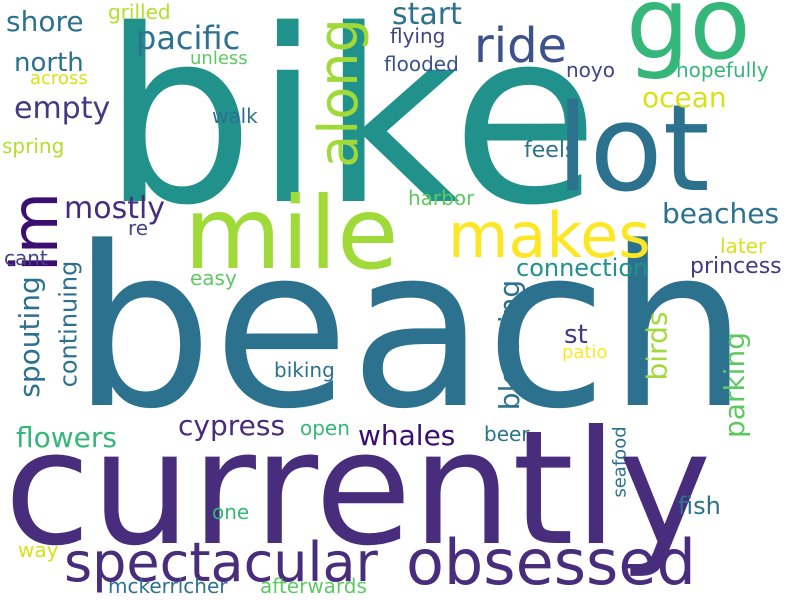  What do you see at coordinates (743, 246) in the screenshot?
I see `word-later: later` at bounding box center [743, 246].